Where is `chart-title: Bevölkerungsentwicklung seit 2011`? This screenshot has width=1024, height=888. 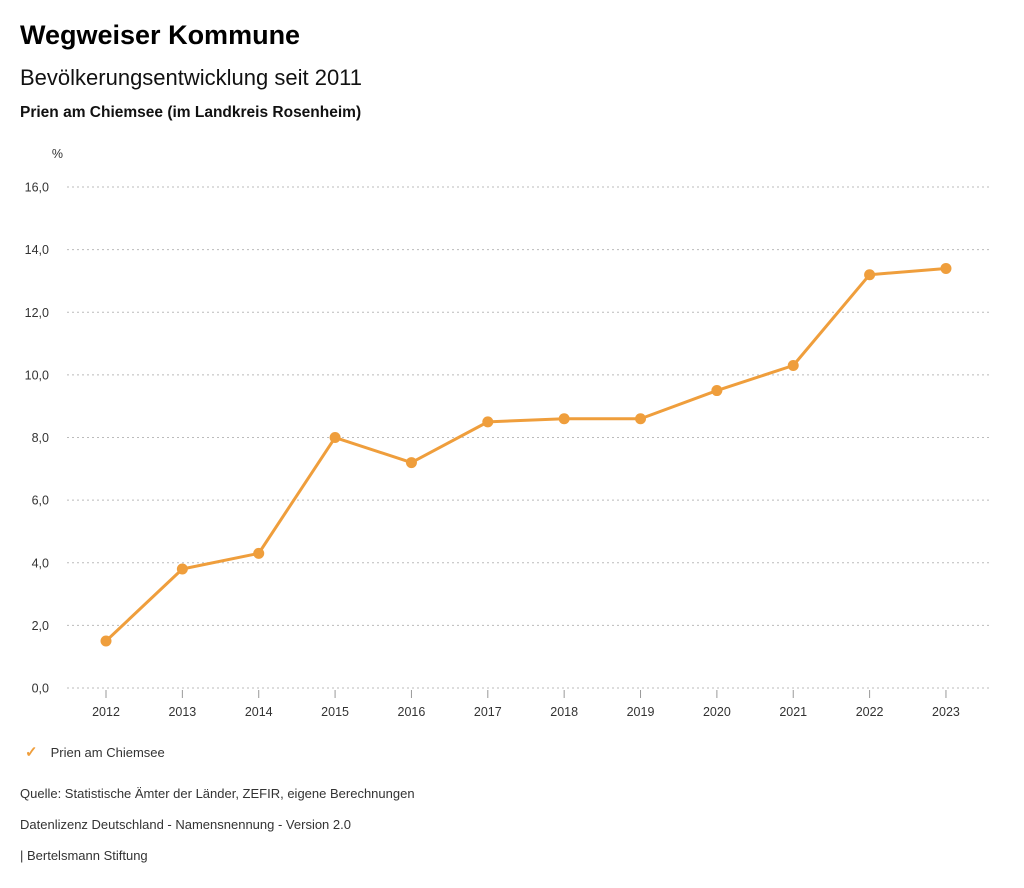 chart-title: Bevölkerungsentwicklung seit 2011 is located at coordinates (191, 77).